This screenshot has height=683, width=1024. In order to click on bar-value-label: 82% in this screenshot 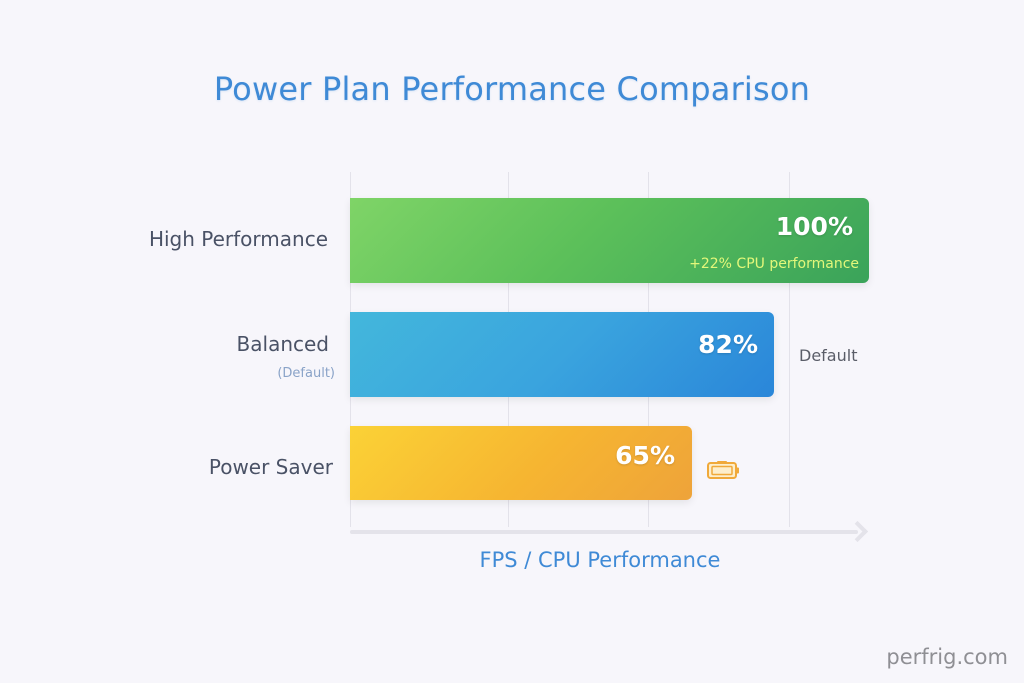, I will do `click(728, 344)`.